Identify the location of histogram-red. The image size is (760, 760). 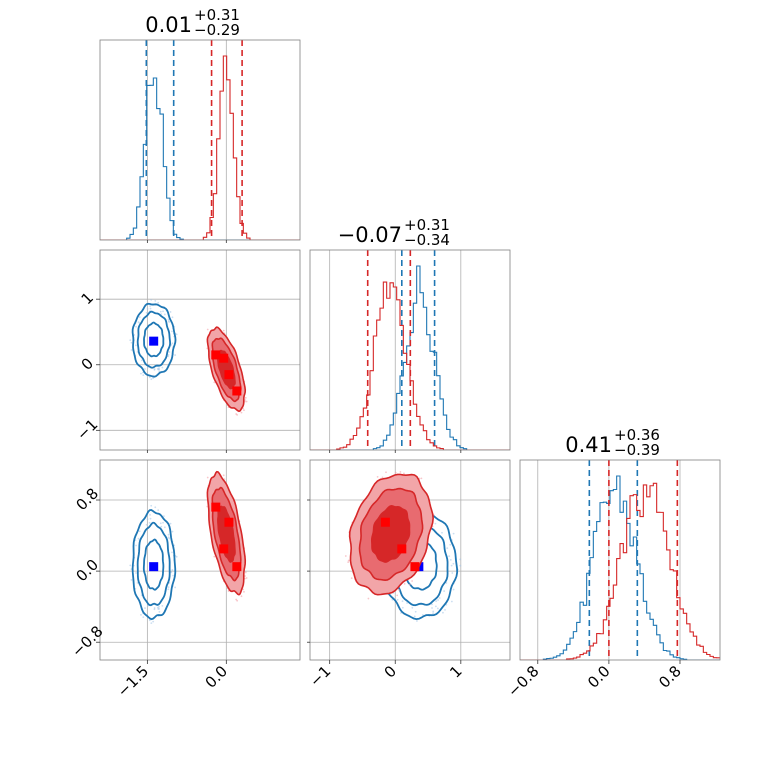
(200, 147).